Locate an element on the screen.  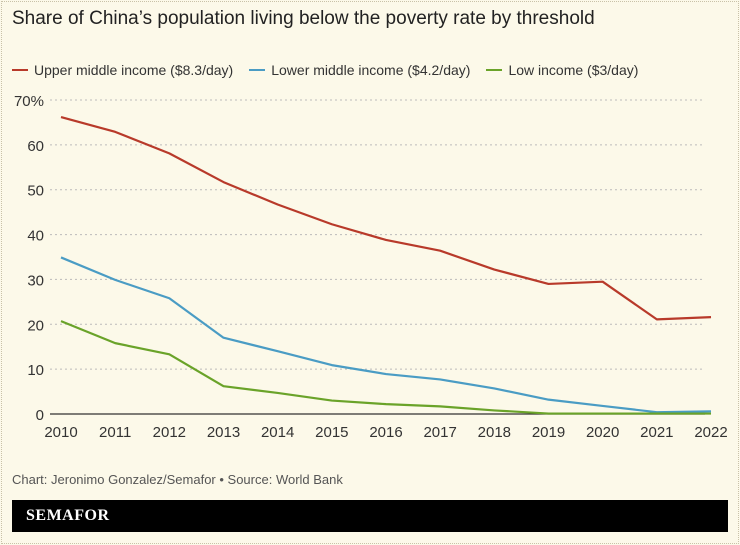
x-tick-label: 2012 is located at coordinates (169, 432).